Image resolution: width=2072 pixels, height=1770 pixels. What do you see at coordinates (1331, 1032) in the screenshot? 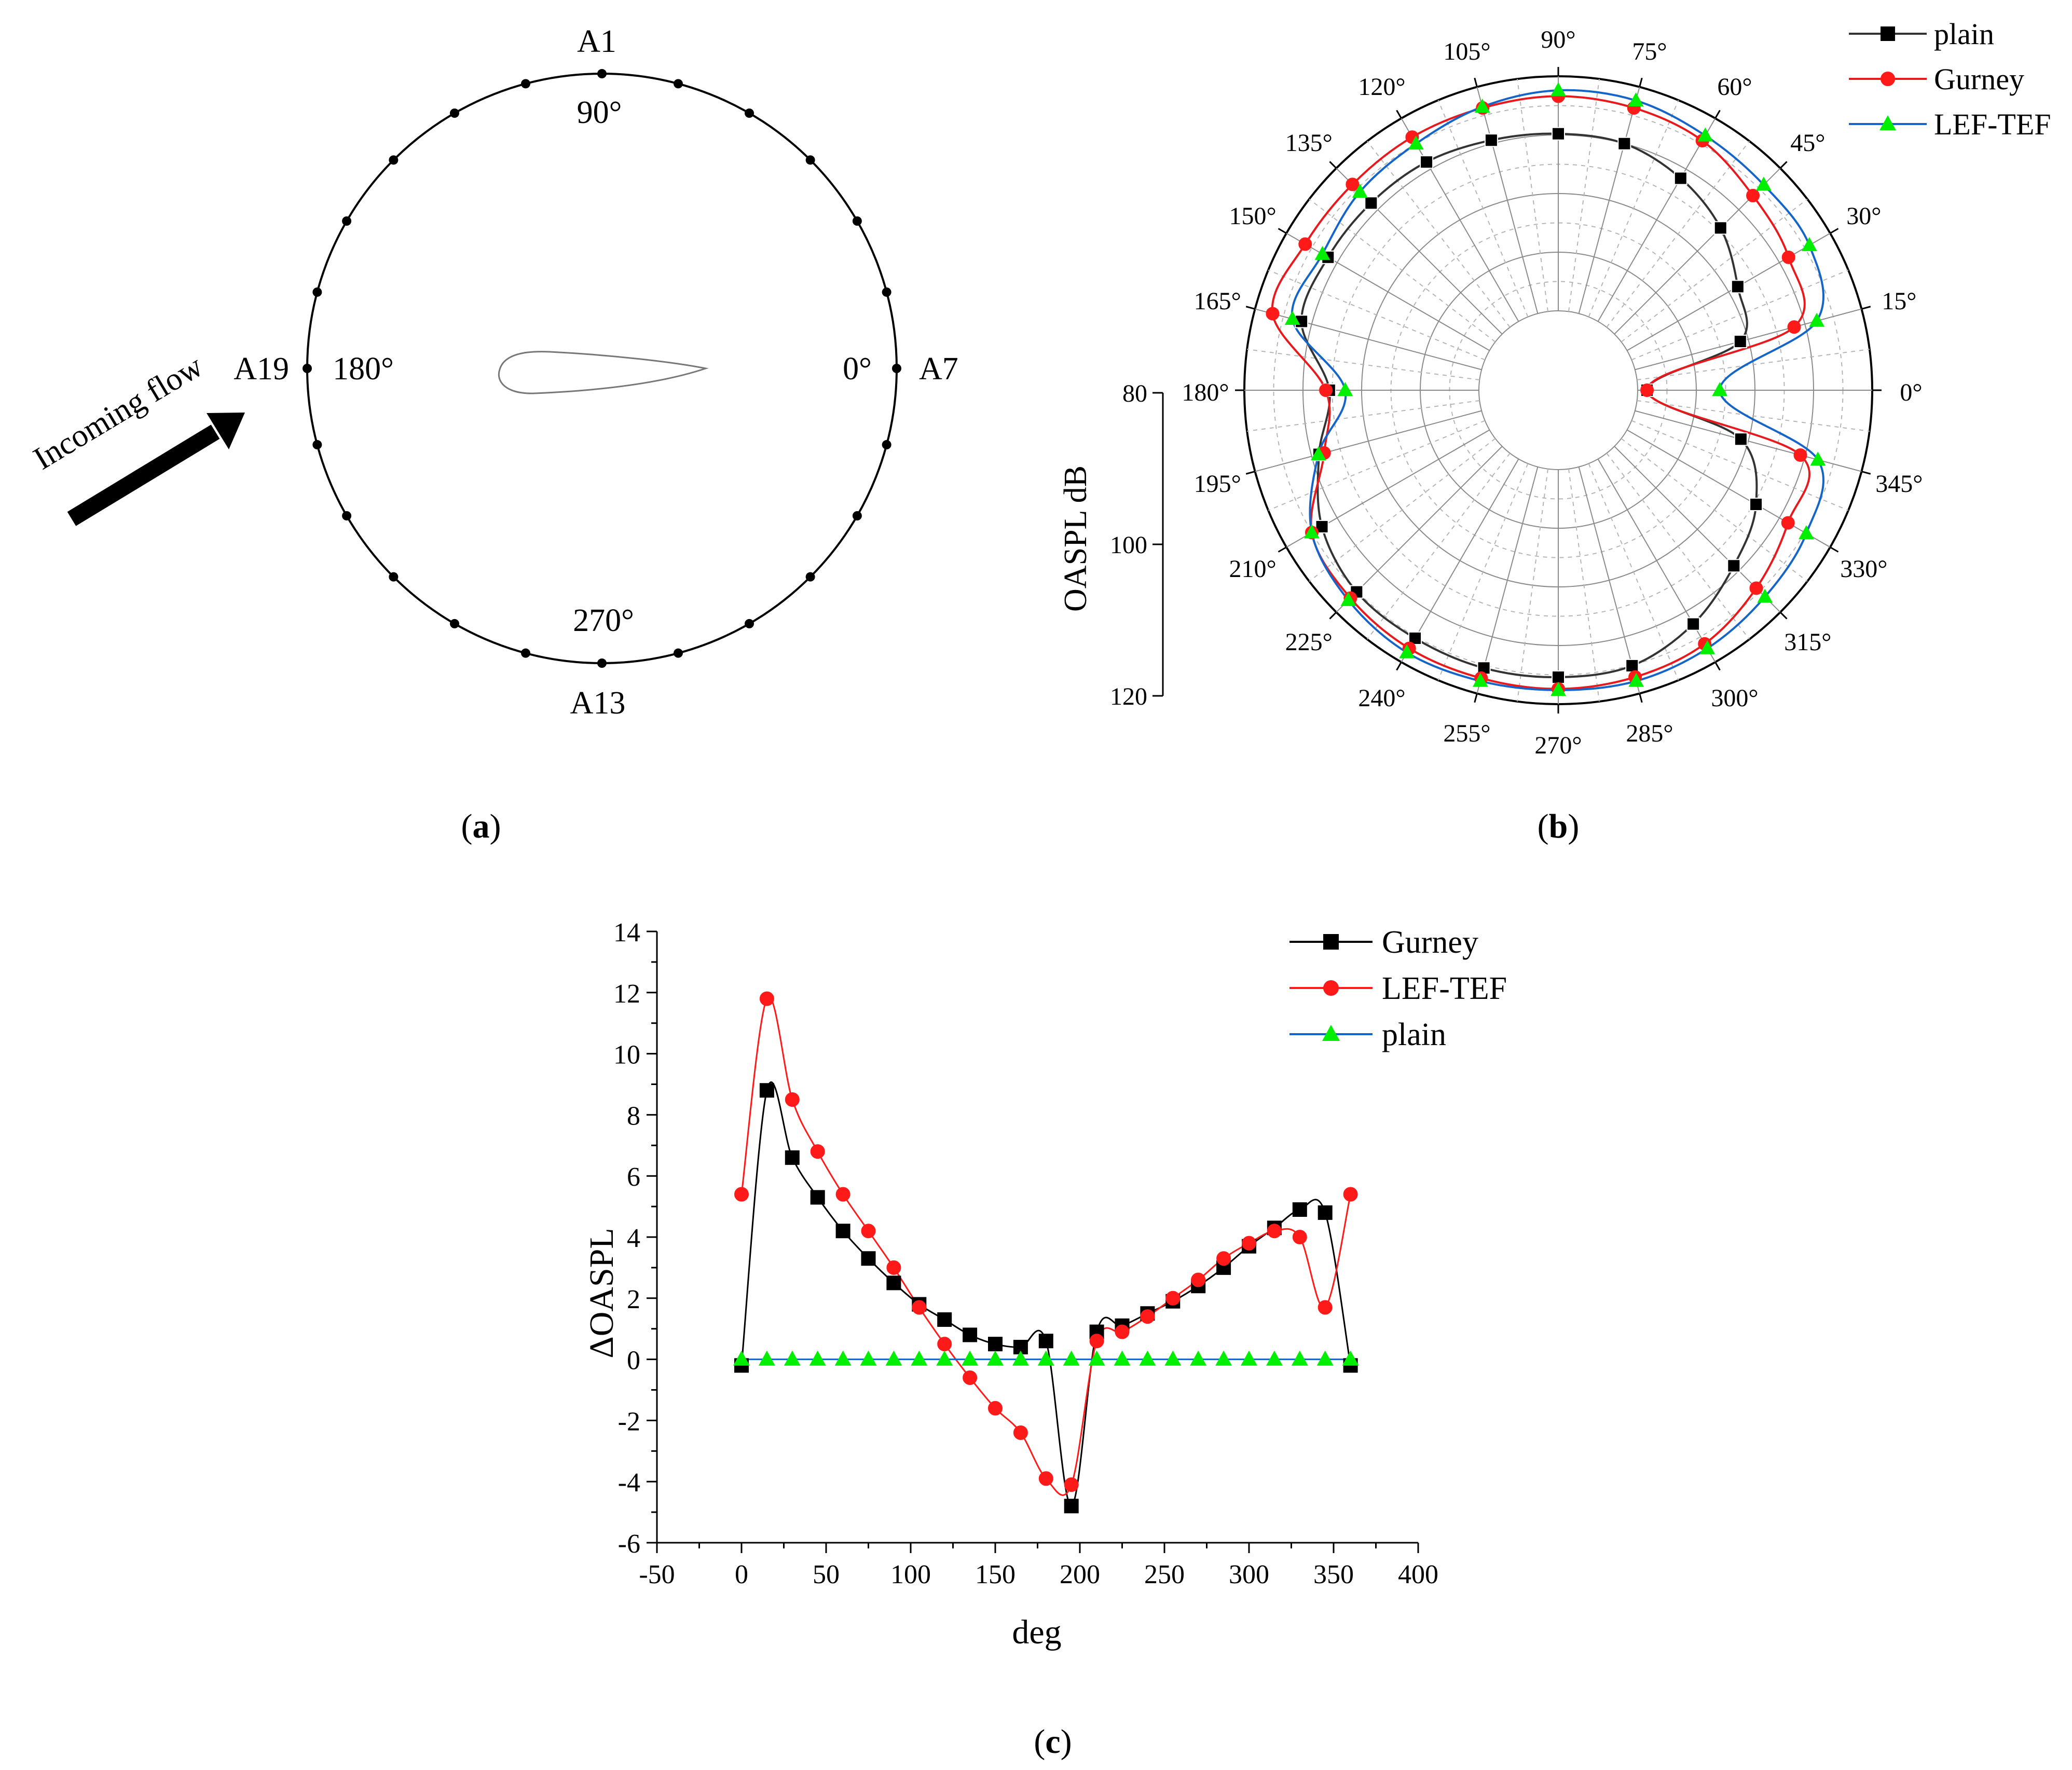
I see `legend-marker` at bounding box center [1331, 1032].